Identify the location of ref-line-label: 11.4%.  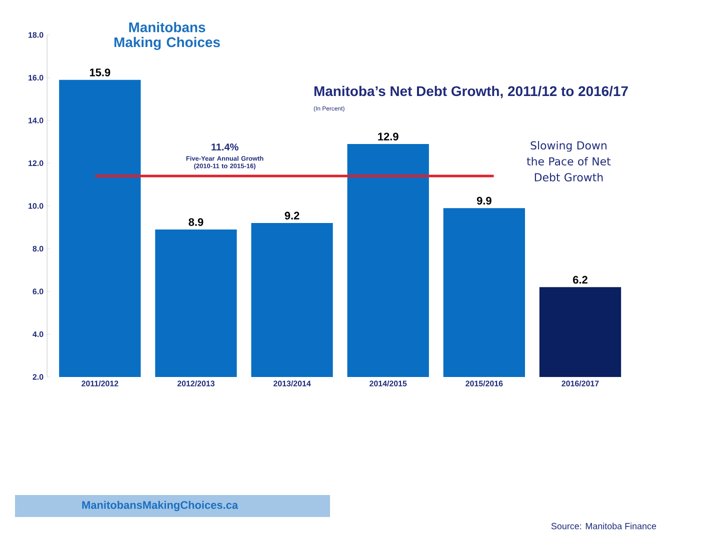
(225, 147).